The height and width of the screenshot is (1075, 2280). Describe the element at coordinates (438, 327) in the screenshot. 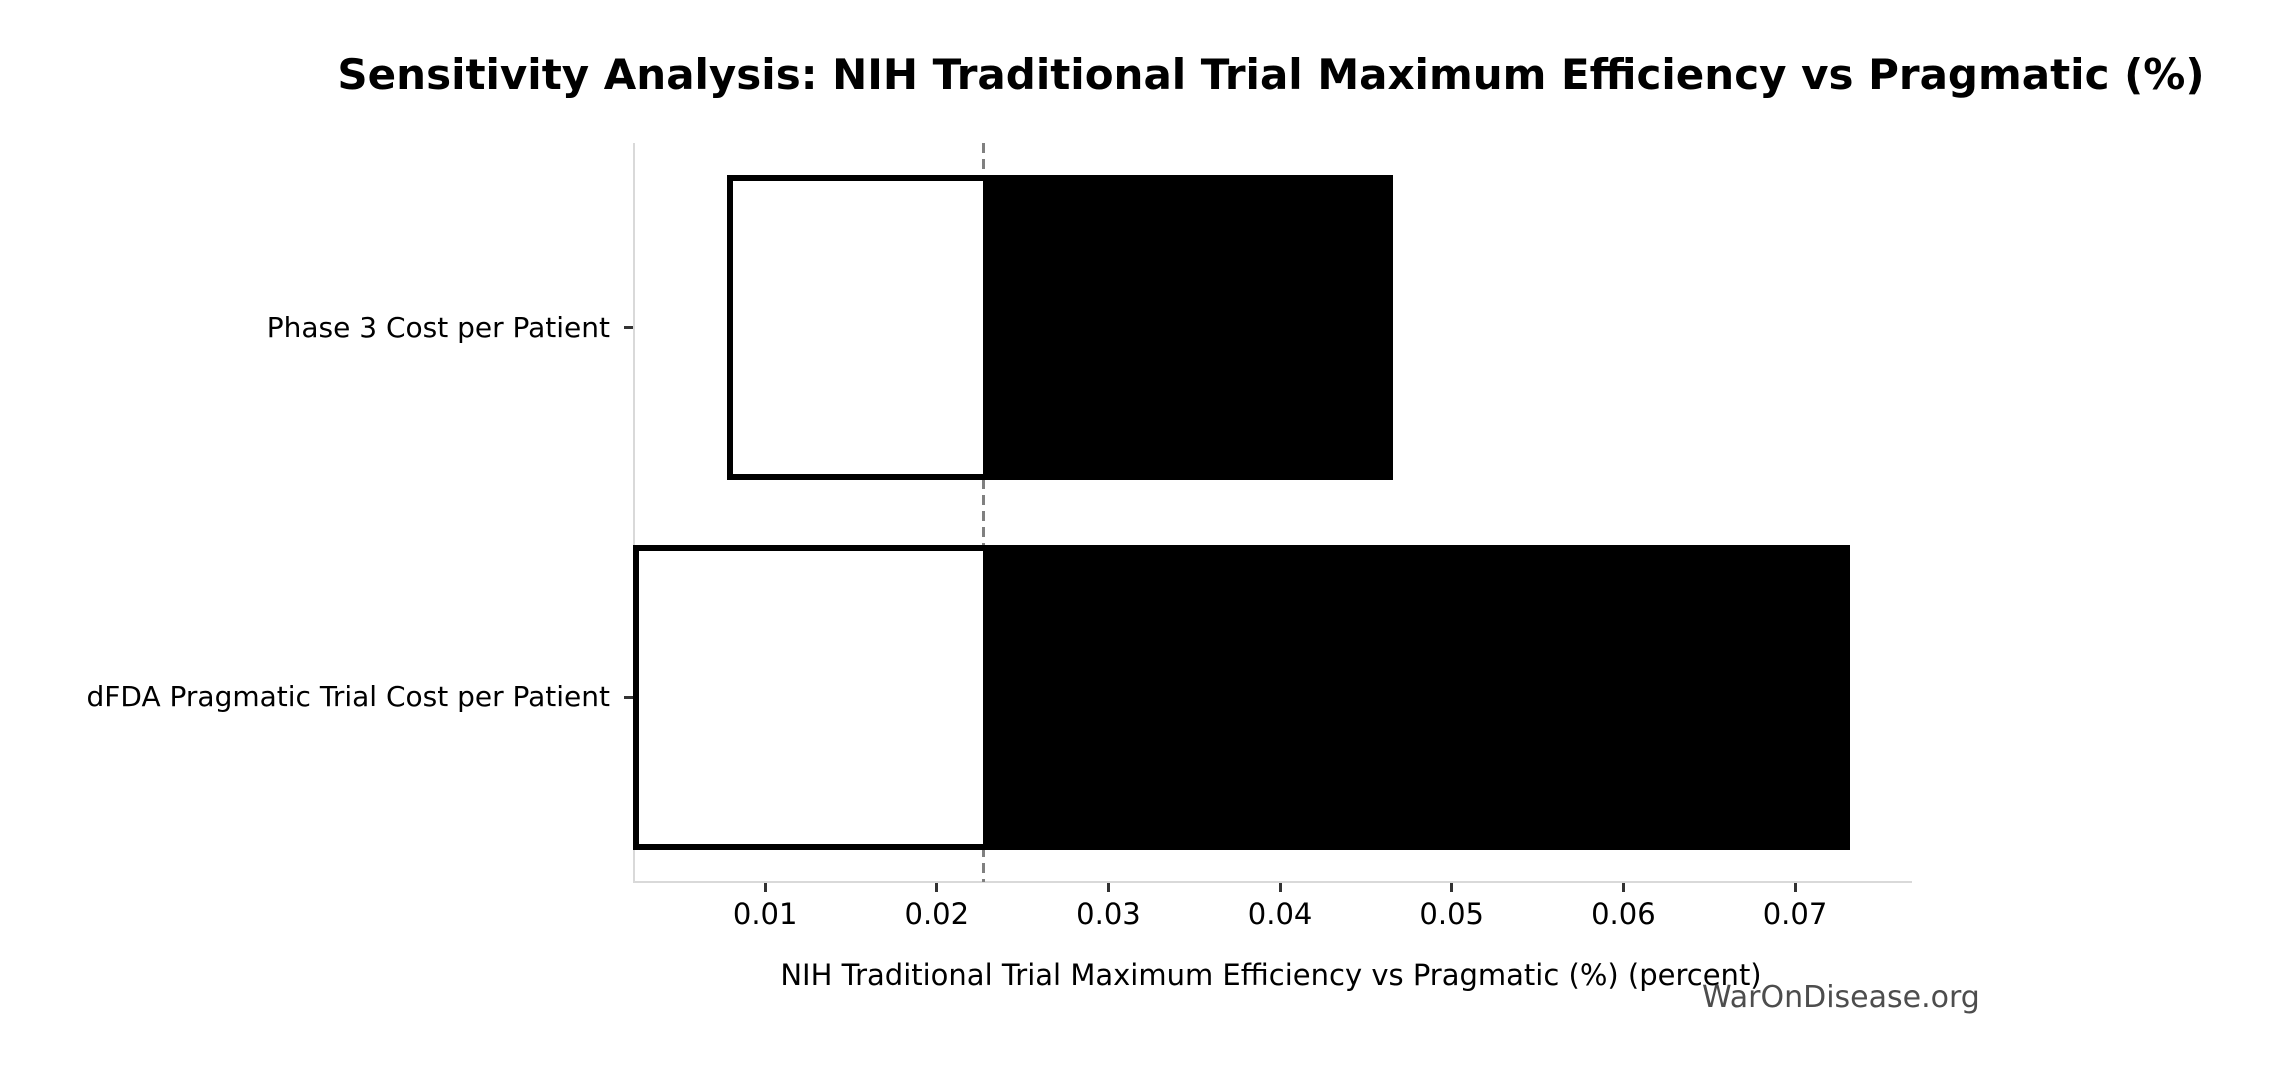

I see `y-category-label: Phase 3 Cost per Patient` at that location.